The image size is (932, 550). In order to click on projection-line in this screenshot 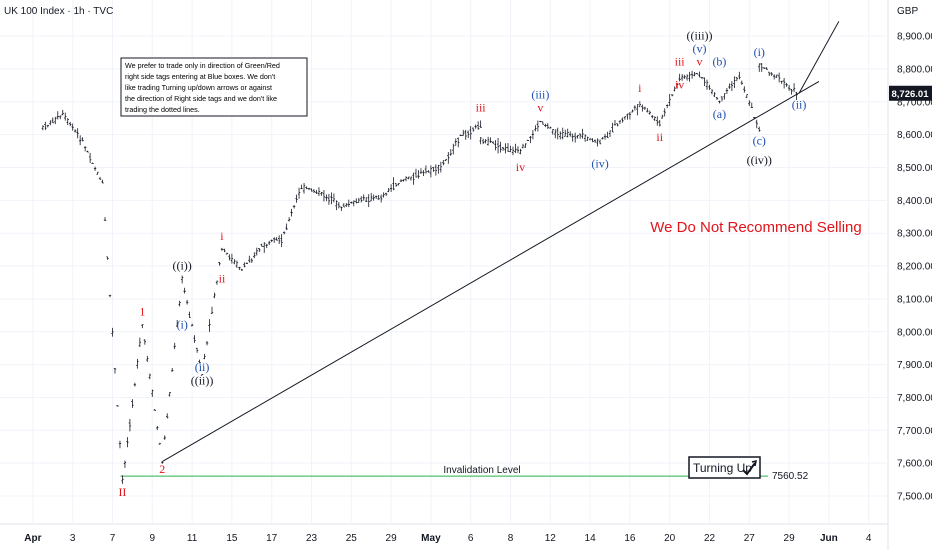, I will do `click(819, 57)`.